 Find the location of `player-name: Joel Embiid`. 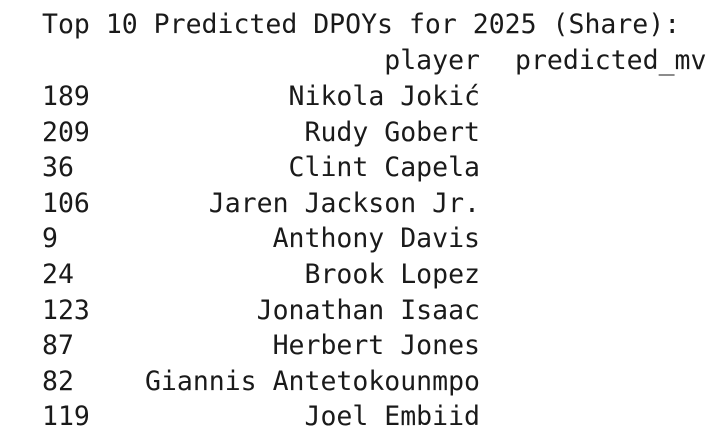

player-name: Joel Embiid is located at coordinates (392, 417).